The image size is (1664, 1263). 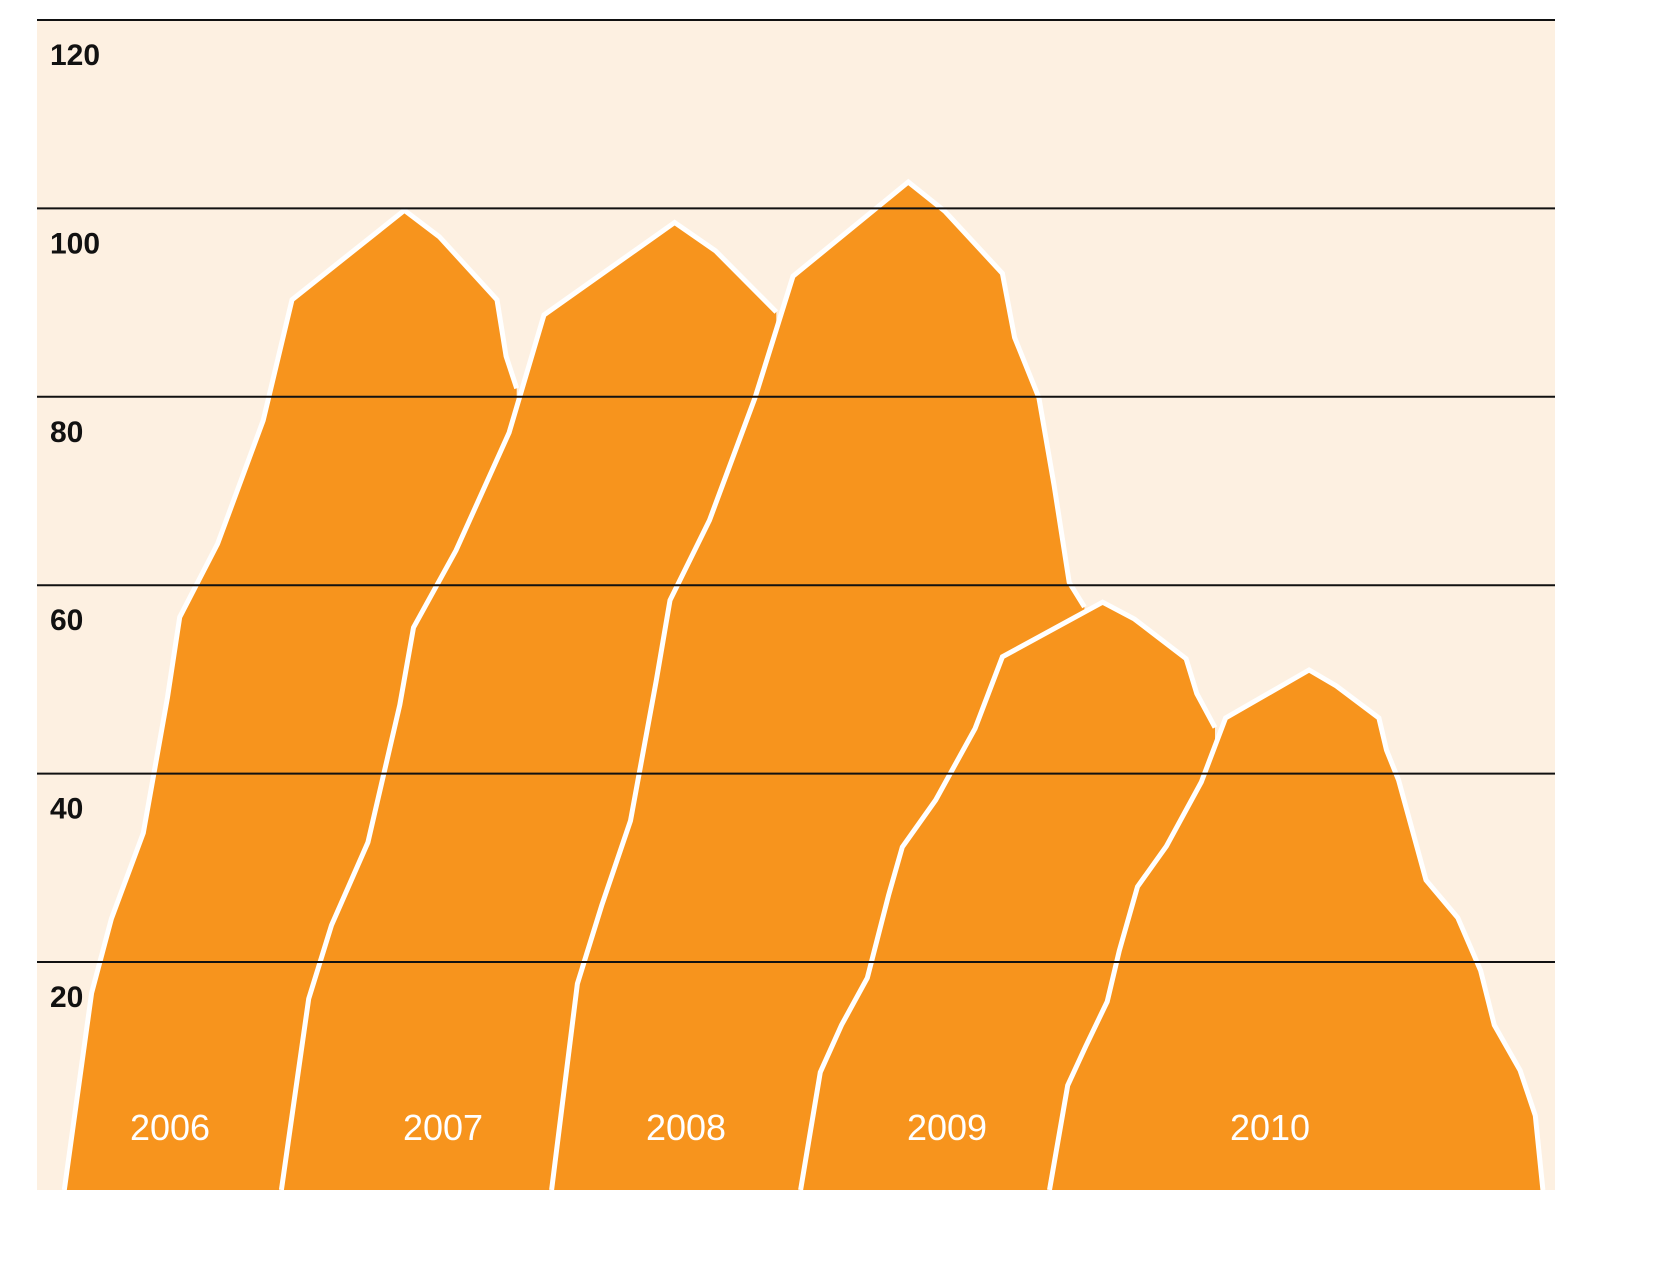 I want to click on y-tick-label: 20, so click(x=66, y=997).